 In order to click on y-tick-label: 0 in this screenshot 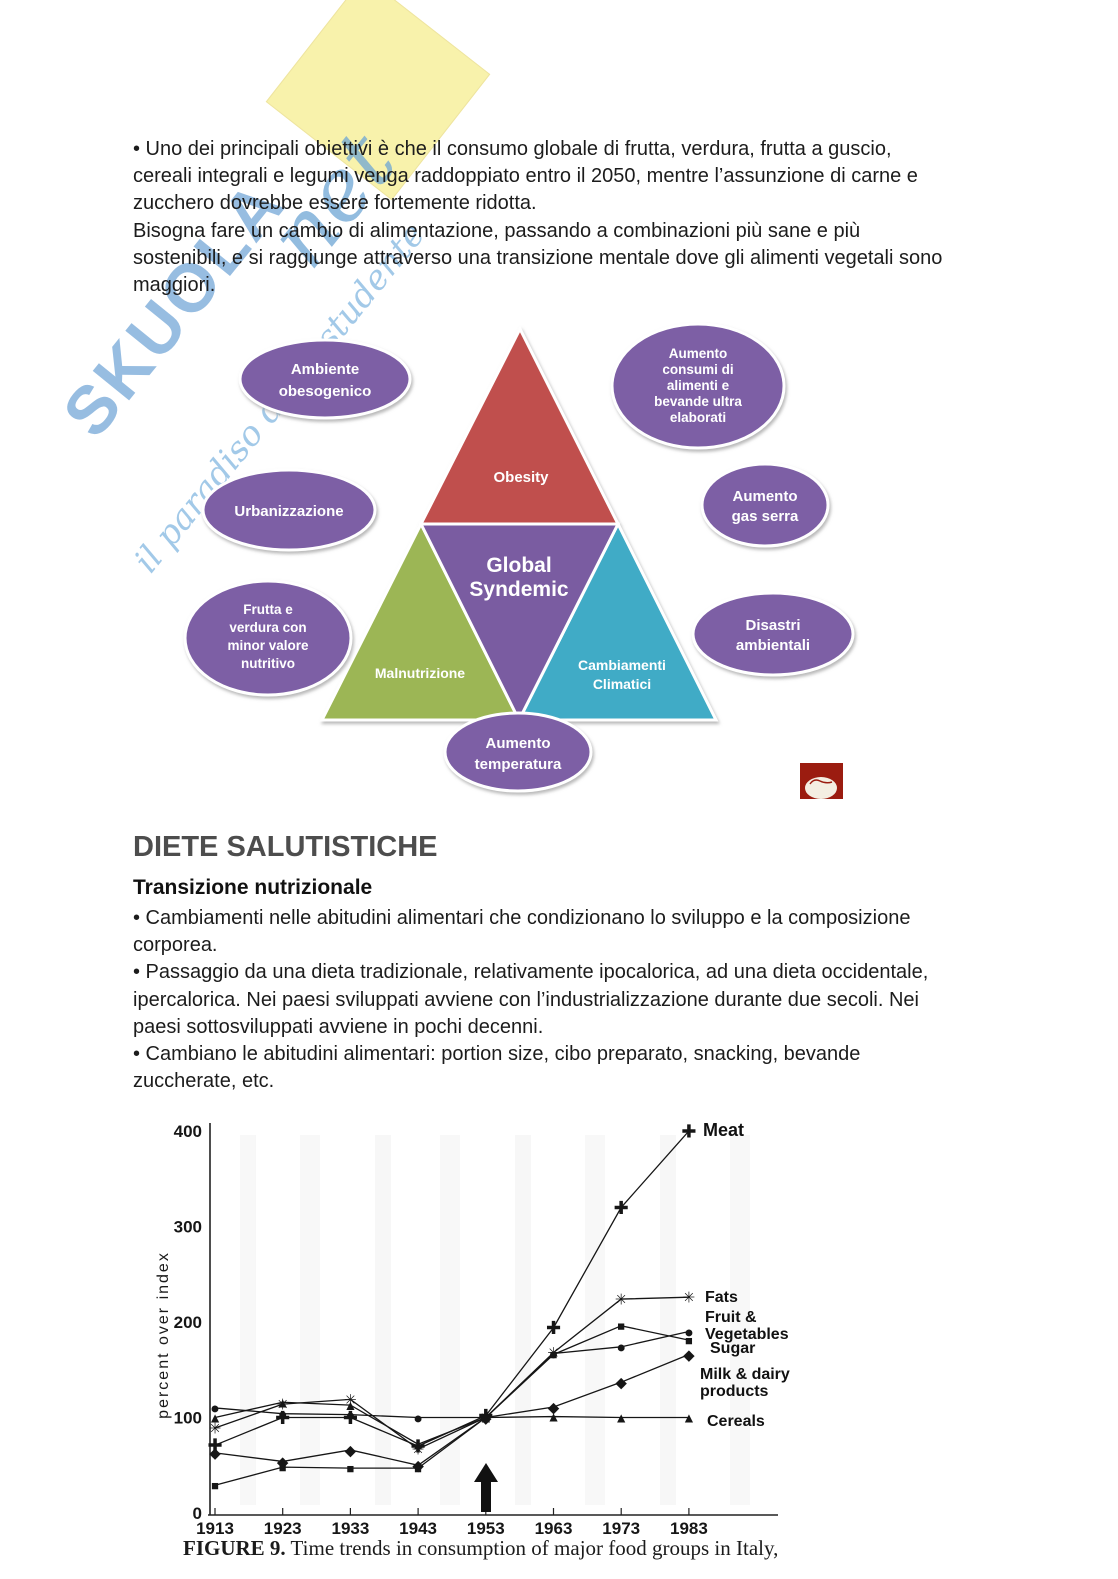, I will do `click(197, 1513)`.